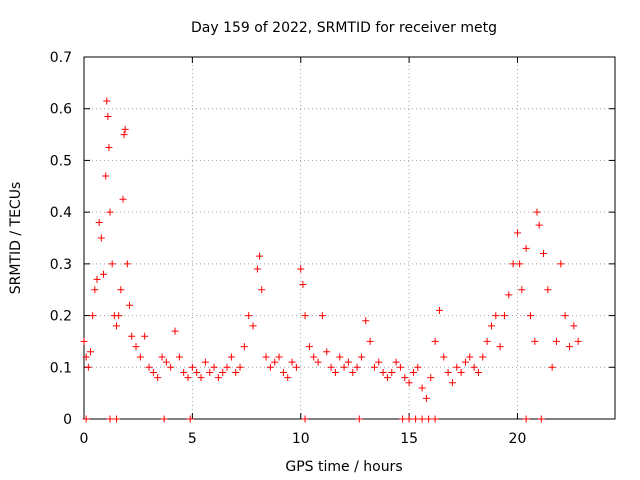 The height and width of the screenshot is (480, 640). I want to click on y-axis-label: SRMTID / TECUs, so click(16, 238).